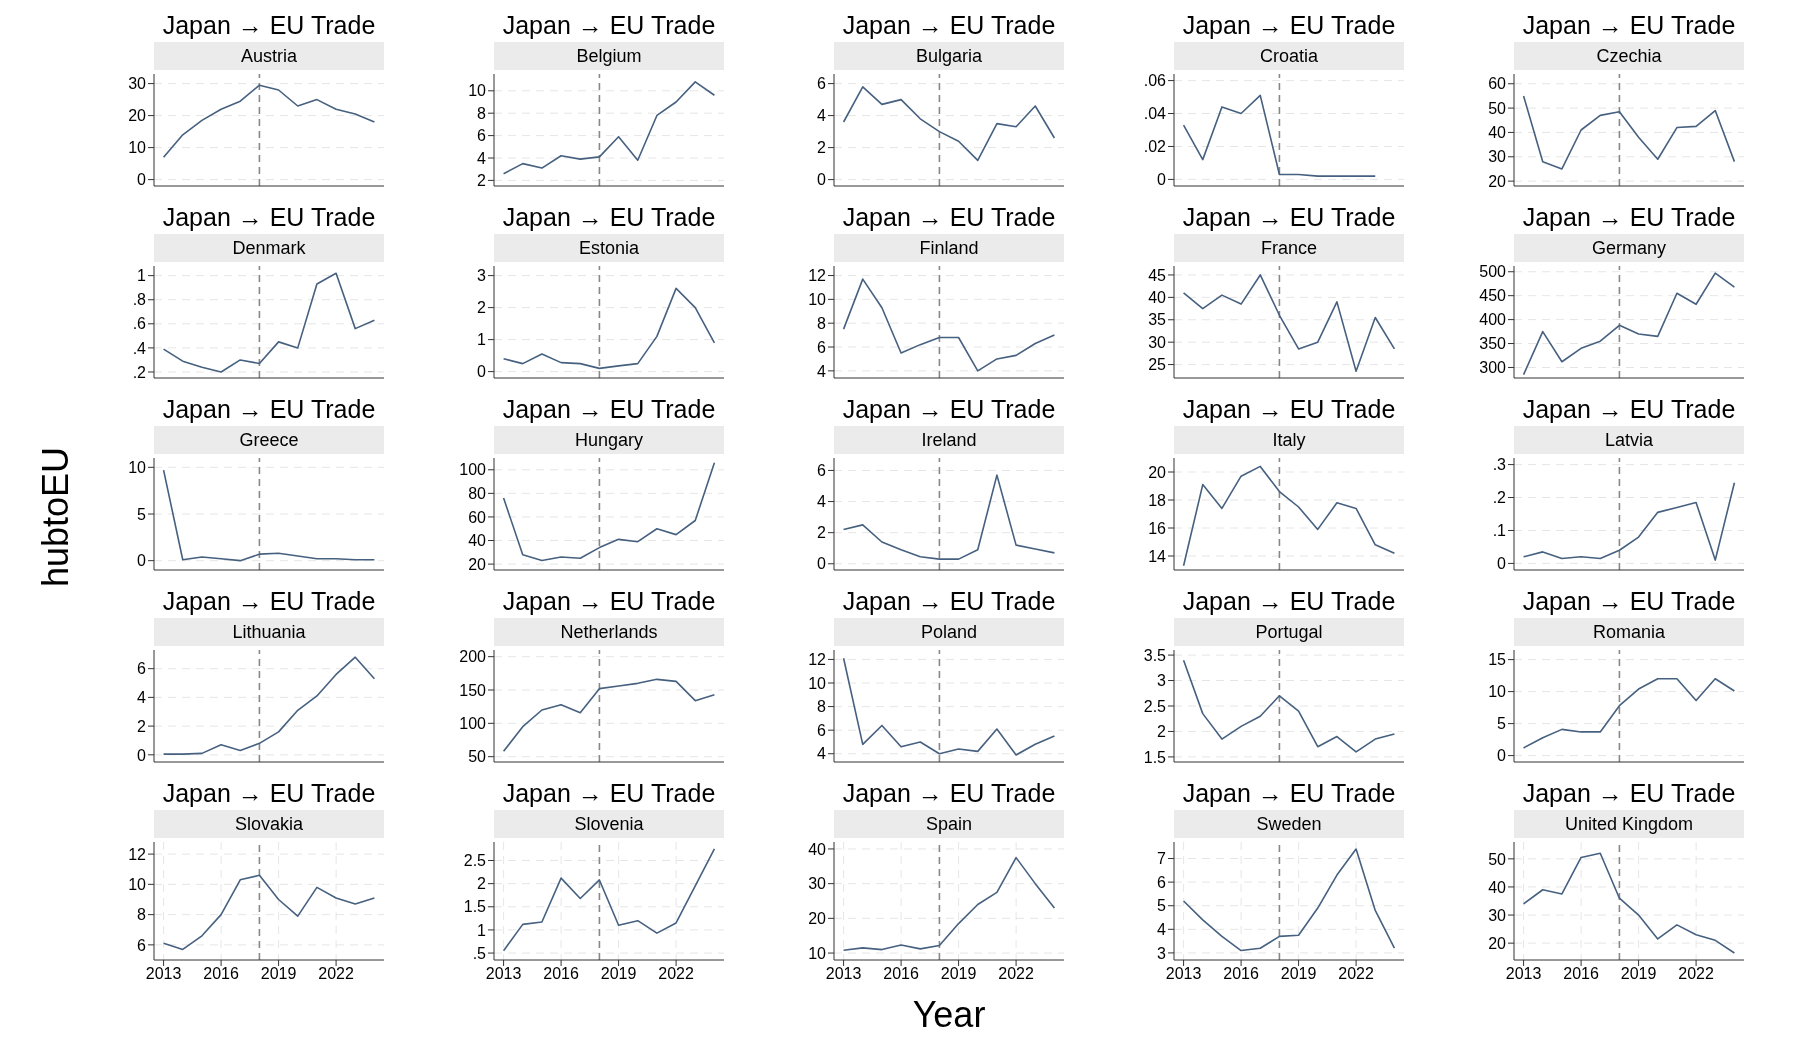 This screenshot has width=1801, height=1049. I want to click on chart-subtitle: Austria, so click(269, 56).